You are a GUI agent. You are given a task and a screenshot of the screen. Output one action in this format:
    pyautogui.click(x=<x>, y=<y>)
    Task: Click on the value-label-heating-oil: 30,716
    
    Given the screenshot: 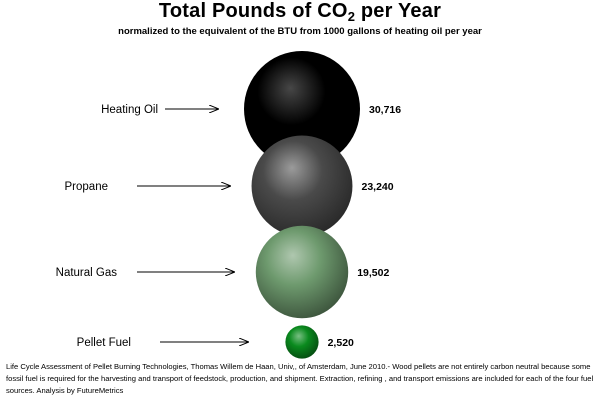 What is the action you would take?
    pyautogui.click(x=385, y=110)
    